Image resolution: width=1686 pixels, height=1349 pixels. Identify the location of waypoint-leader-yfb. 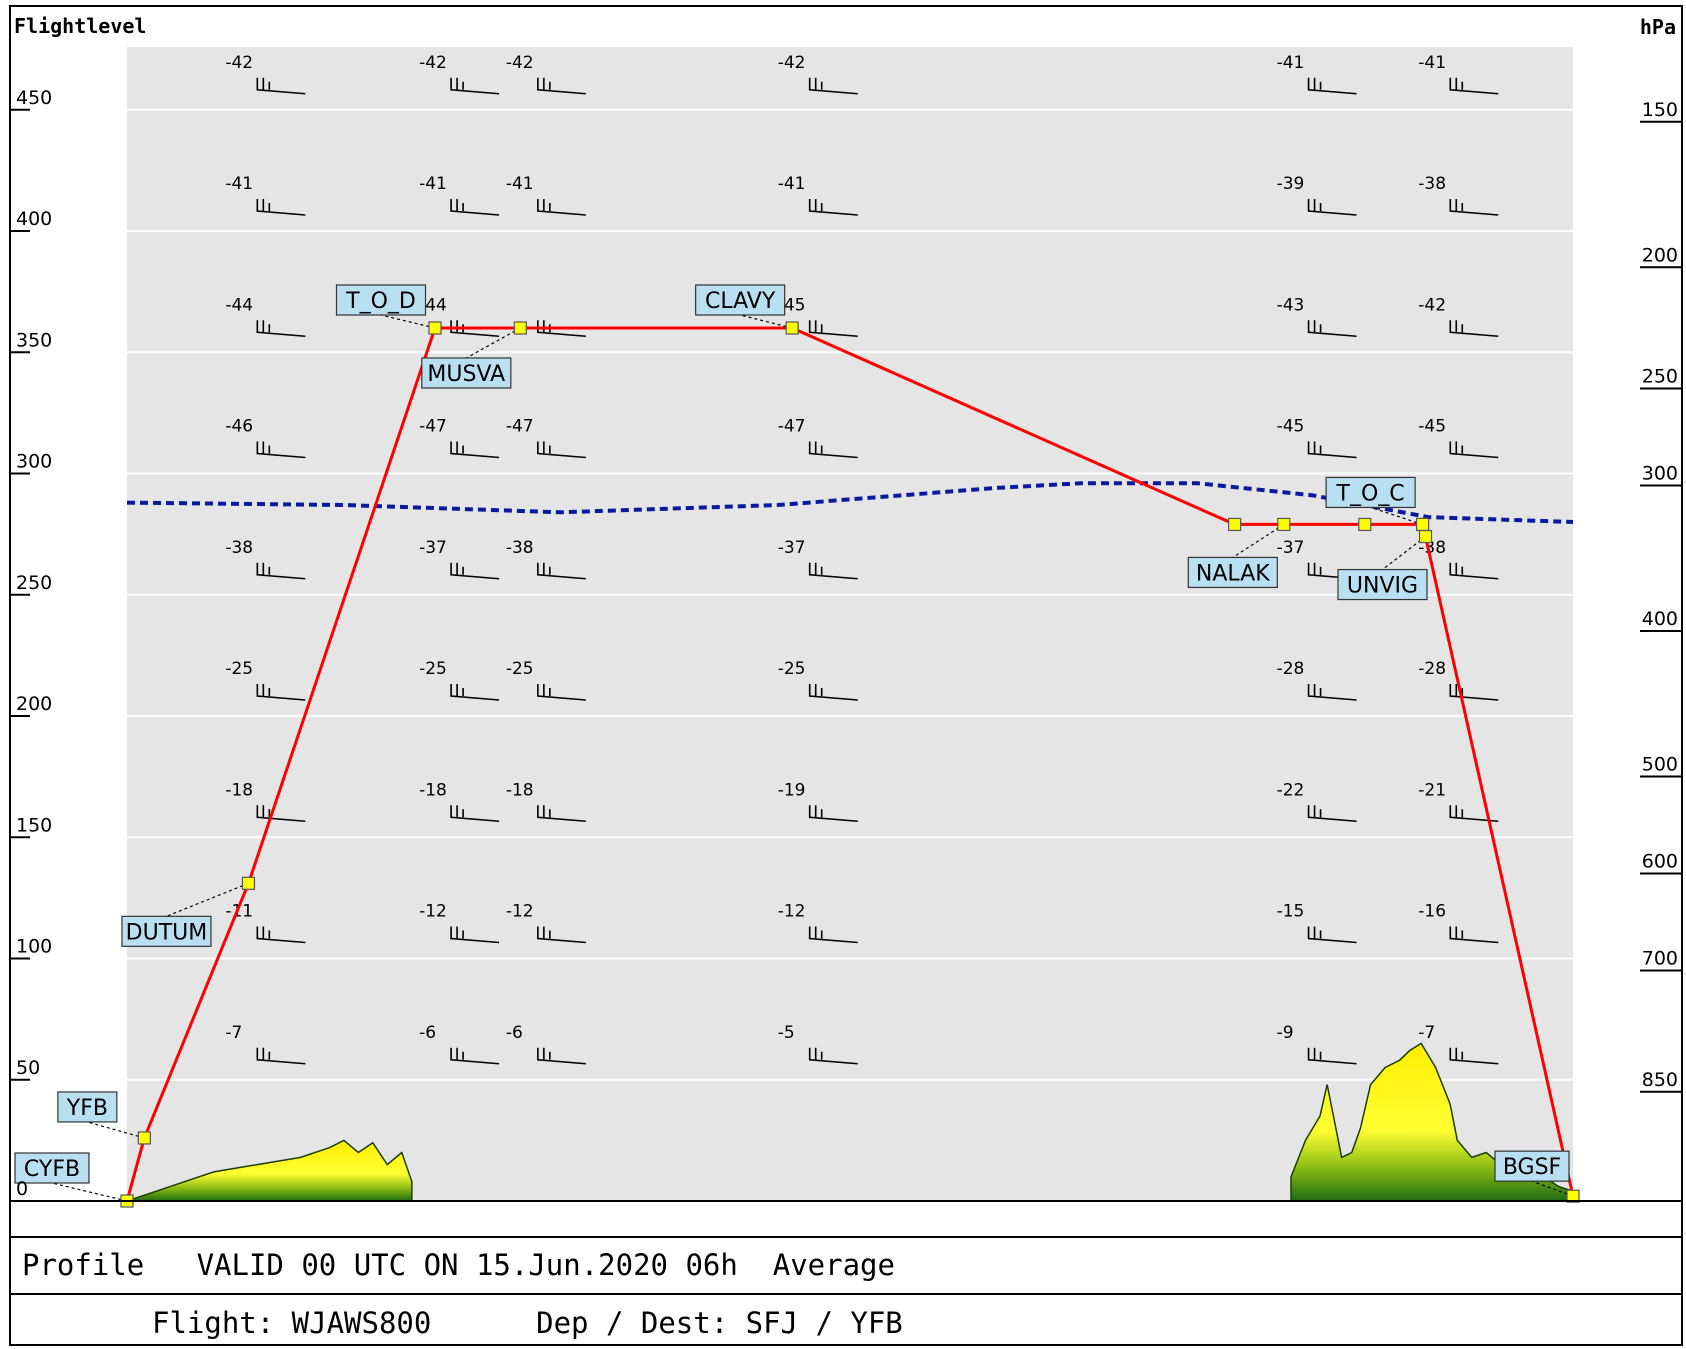
(116, 1130).